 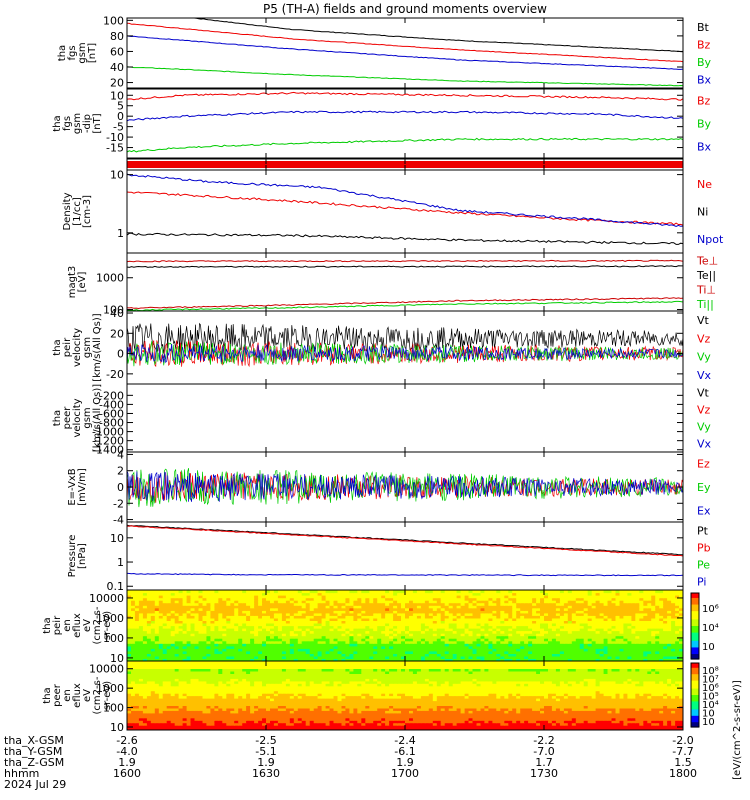 I want to click on legend-Ey: Ey, so click(x=704, y=487).